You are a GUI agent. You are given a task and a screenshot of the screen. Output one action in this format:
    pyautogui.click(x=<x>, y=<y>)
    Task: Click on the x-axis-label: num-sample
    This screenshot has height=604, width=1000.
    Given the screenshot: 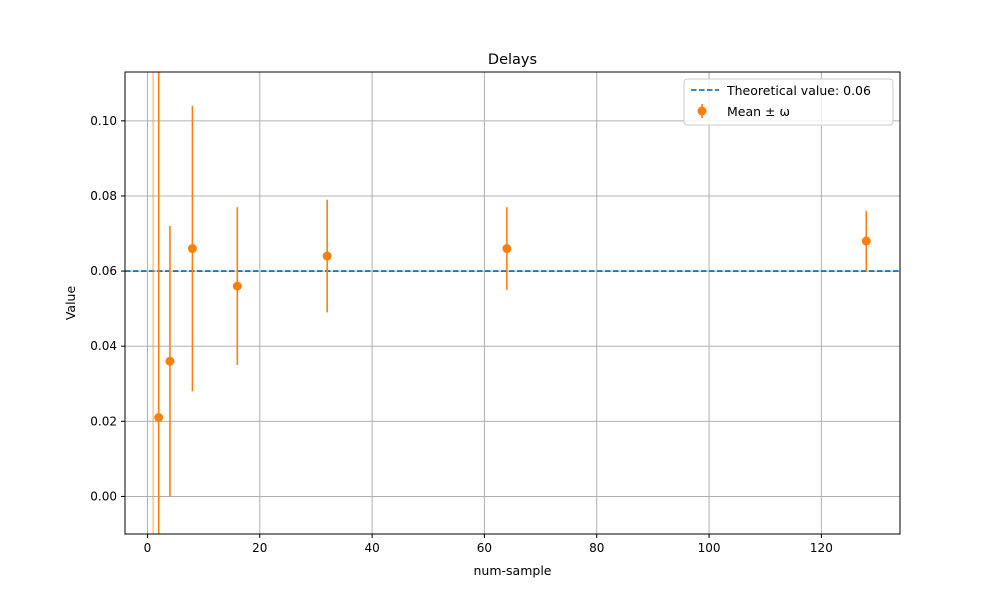 What is the action you would take?
    pyautogui.click(x=513, y=570)
    